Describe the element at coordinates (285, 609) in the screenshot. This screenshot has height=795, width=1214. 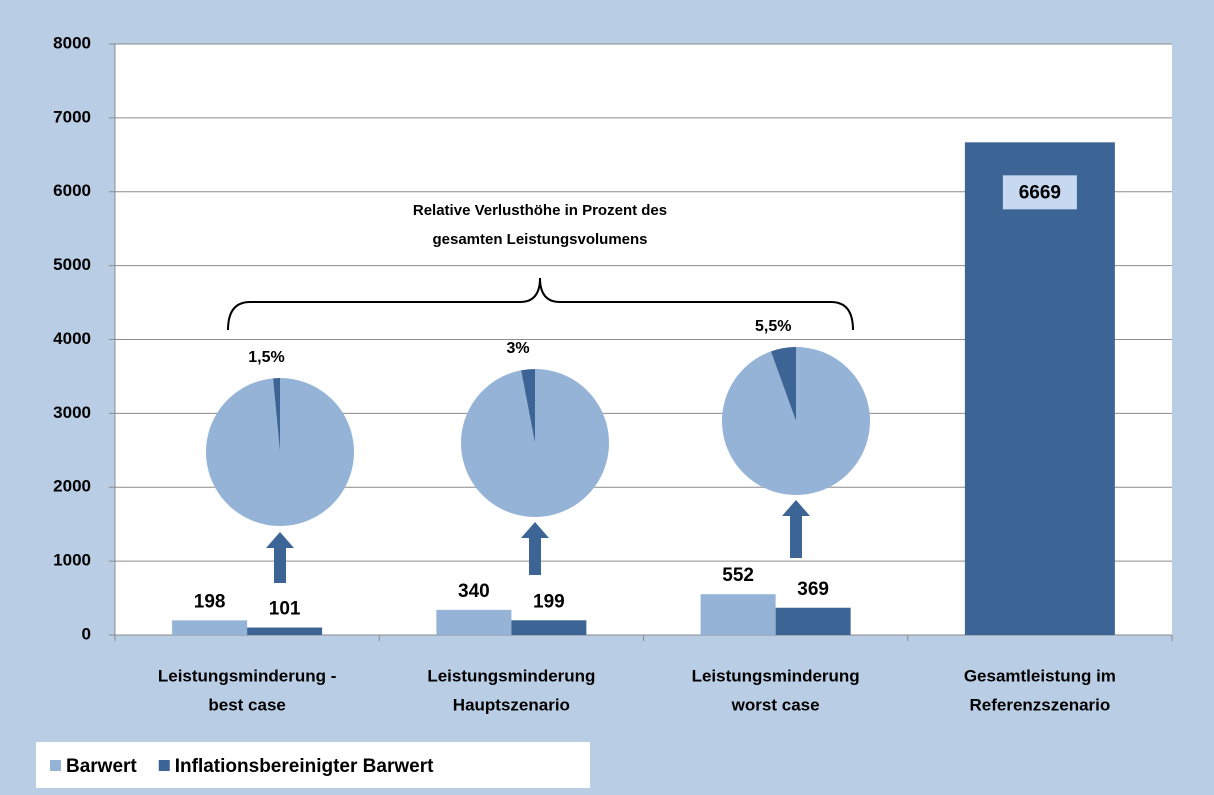
I see `value-label: 101` at that location.